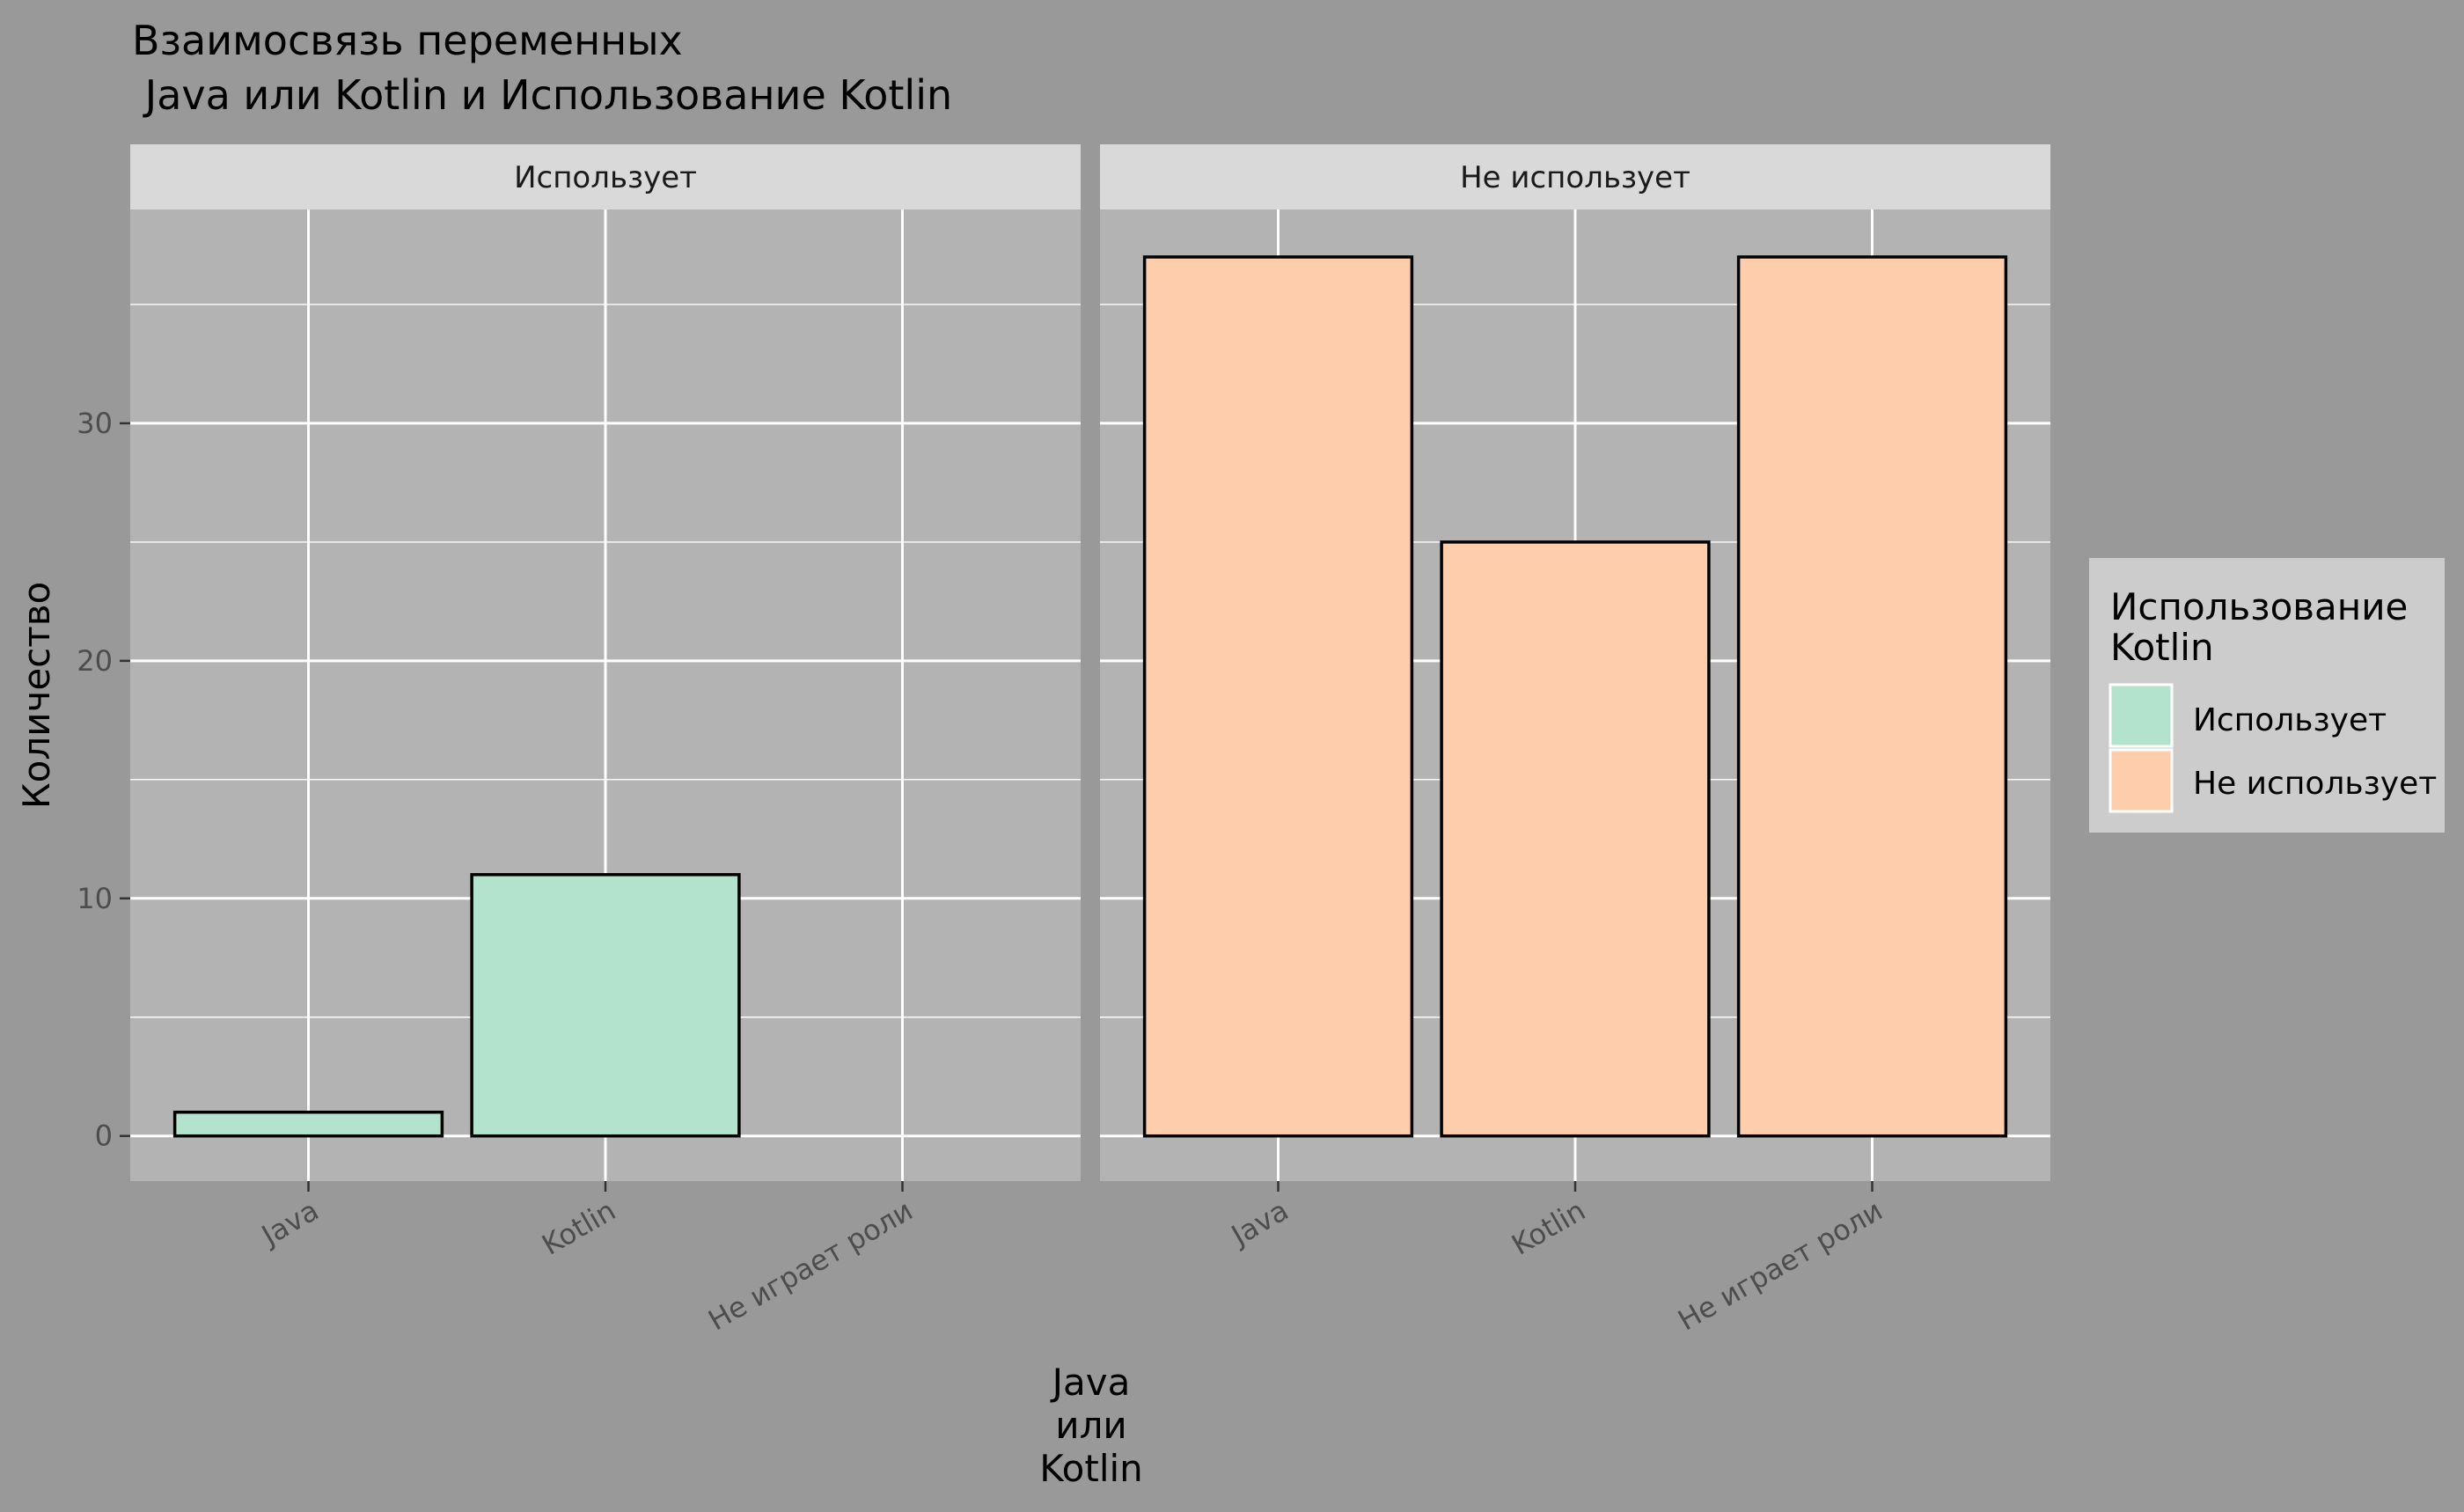 This screenshot has width=2464, height=1512. Describe the element at coordinates (1278, 697) in the screenshot. I see `bar-не-использует-java` at that location.